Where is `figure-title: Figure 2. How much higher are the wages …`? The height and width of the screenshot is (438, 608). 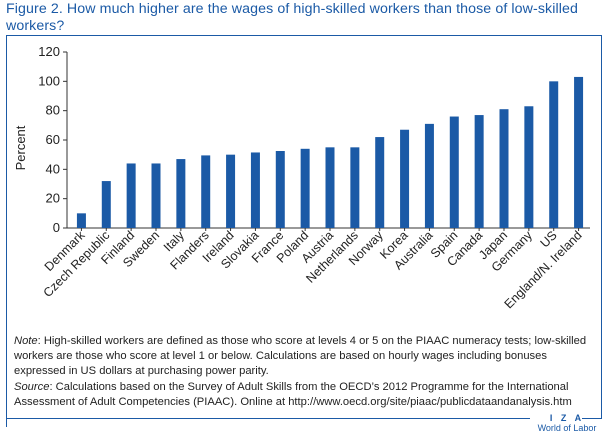 figure-title: Figure 2. How much higher are the wages … is located at coordinates (292, 17).